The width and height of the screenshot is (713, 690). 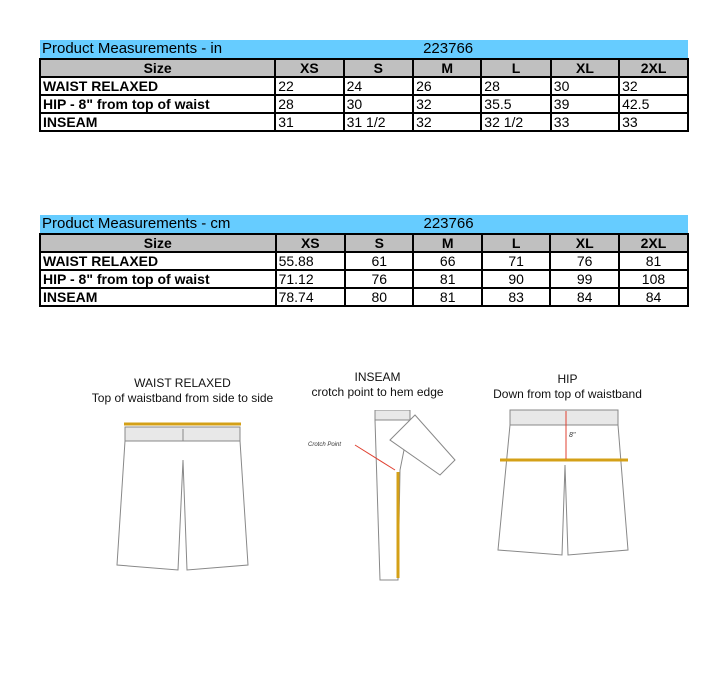 I want to click on cell: 78.74, so click(x=310, y=297).